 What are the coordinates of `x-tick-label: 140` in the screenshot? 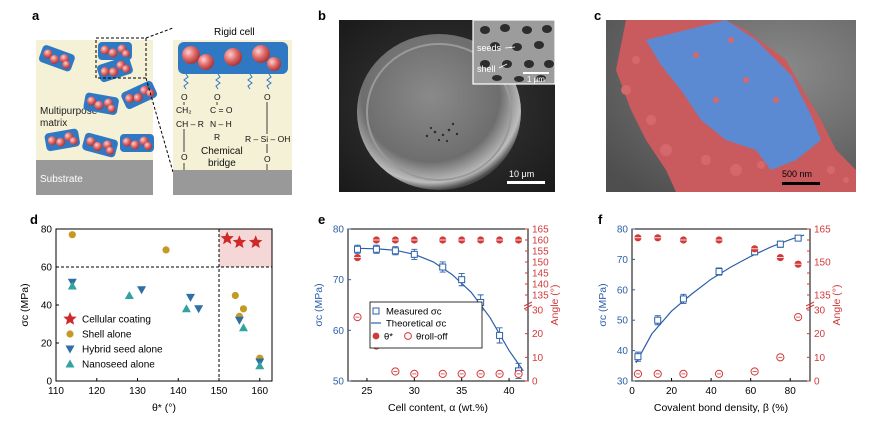 It's located at (178, 391).